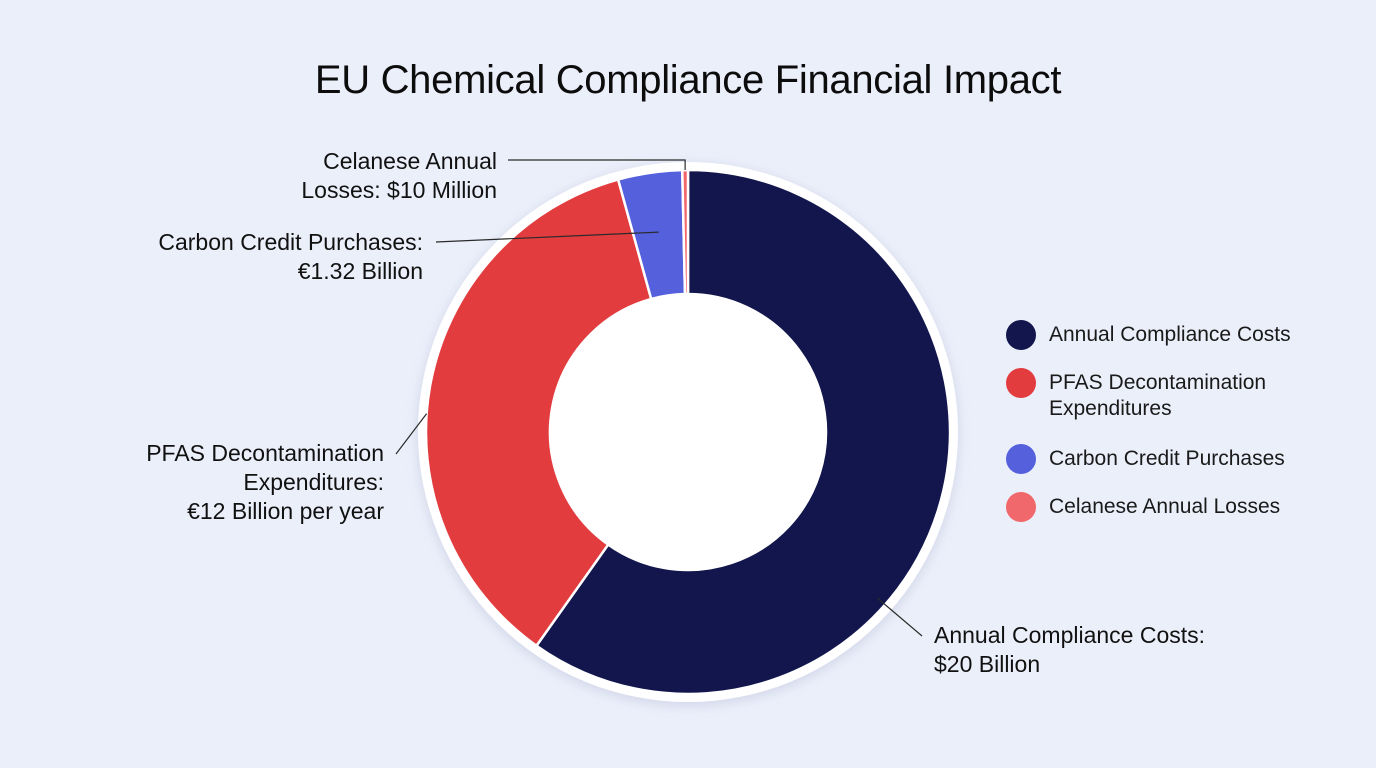  I want to click on callout-text-line: Expenditures:, so click(313, 482).